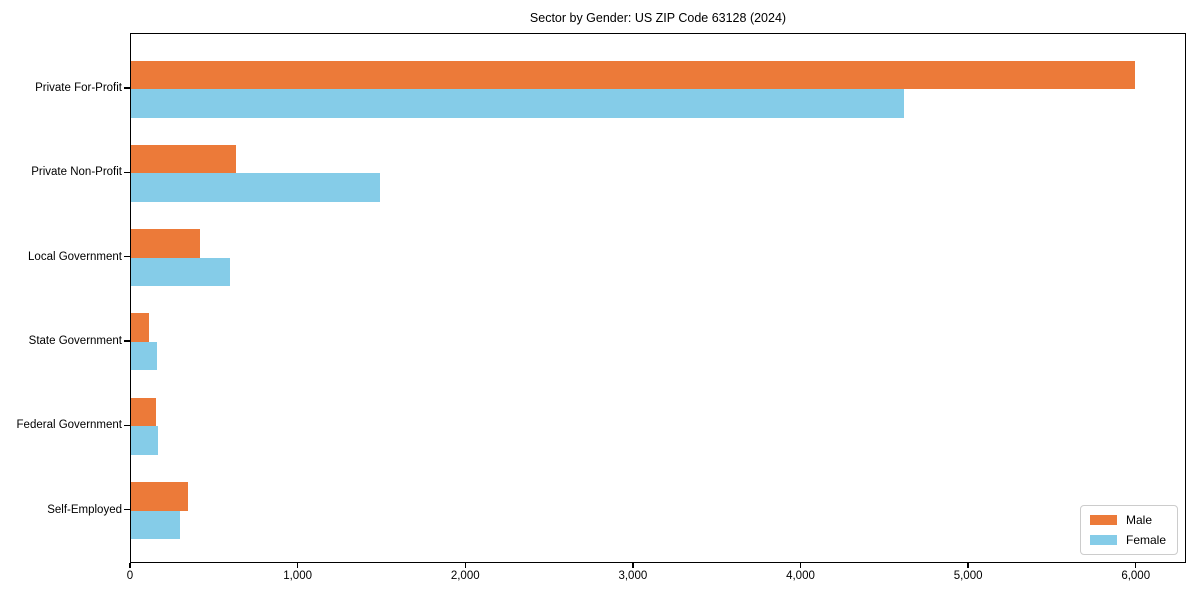  Describe the element at coordinates (144, 356) in the screenshot. I see `bar-female-state-government` at that location.